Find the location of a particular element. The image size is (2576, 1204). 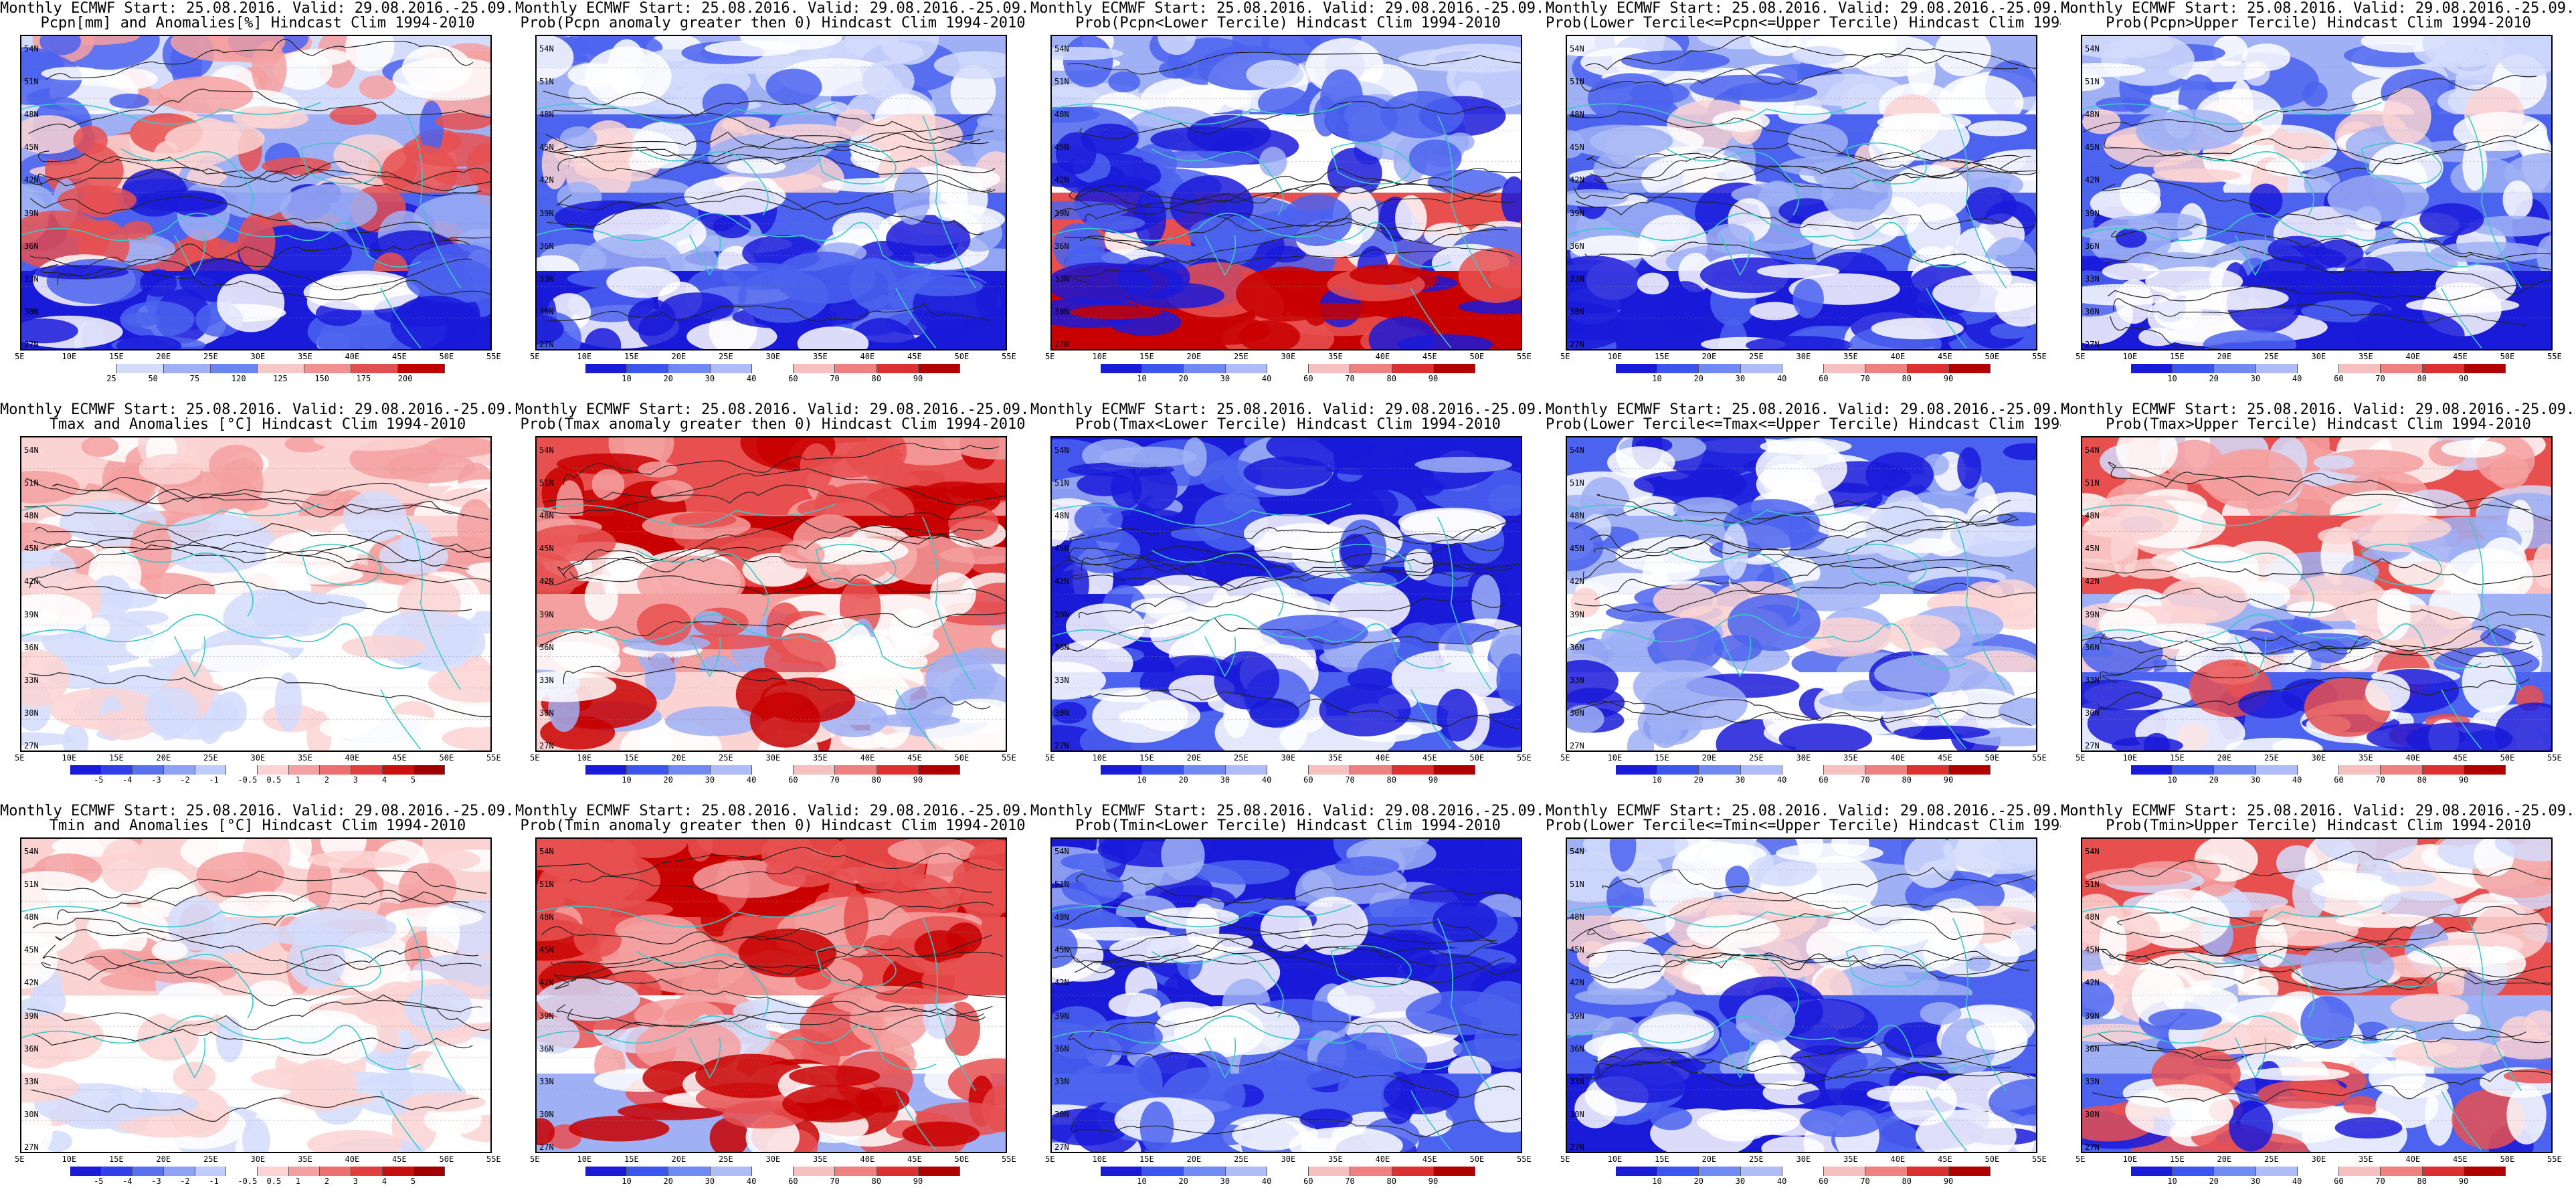

colorbar-tick-label: 60 is located at coordinates (2339, 378).